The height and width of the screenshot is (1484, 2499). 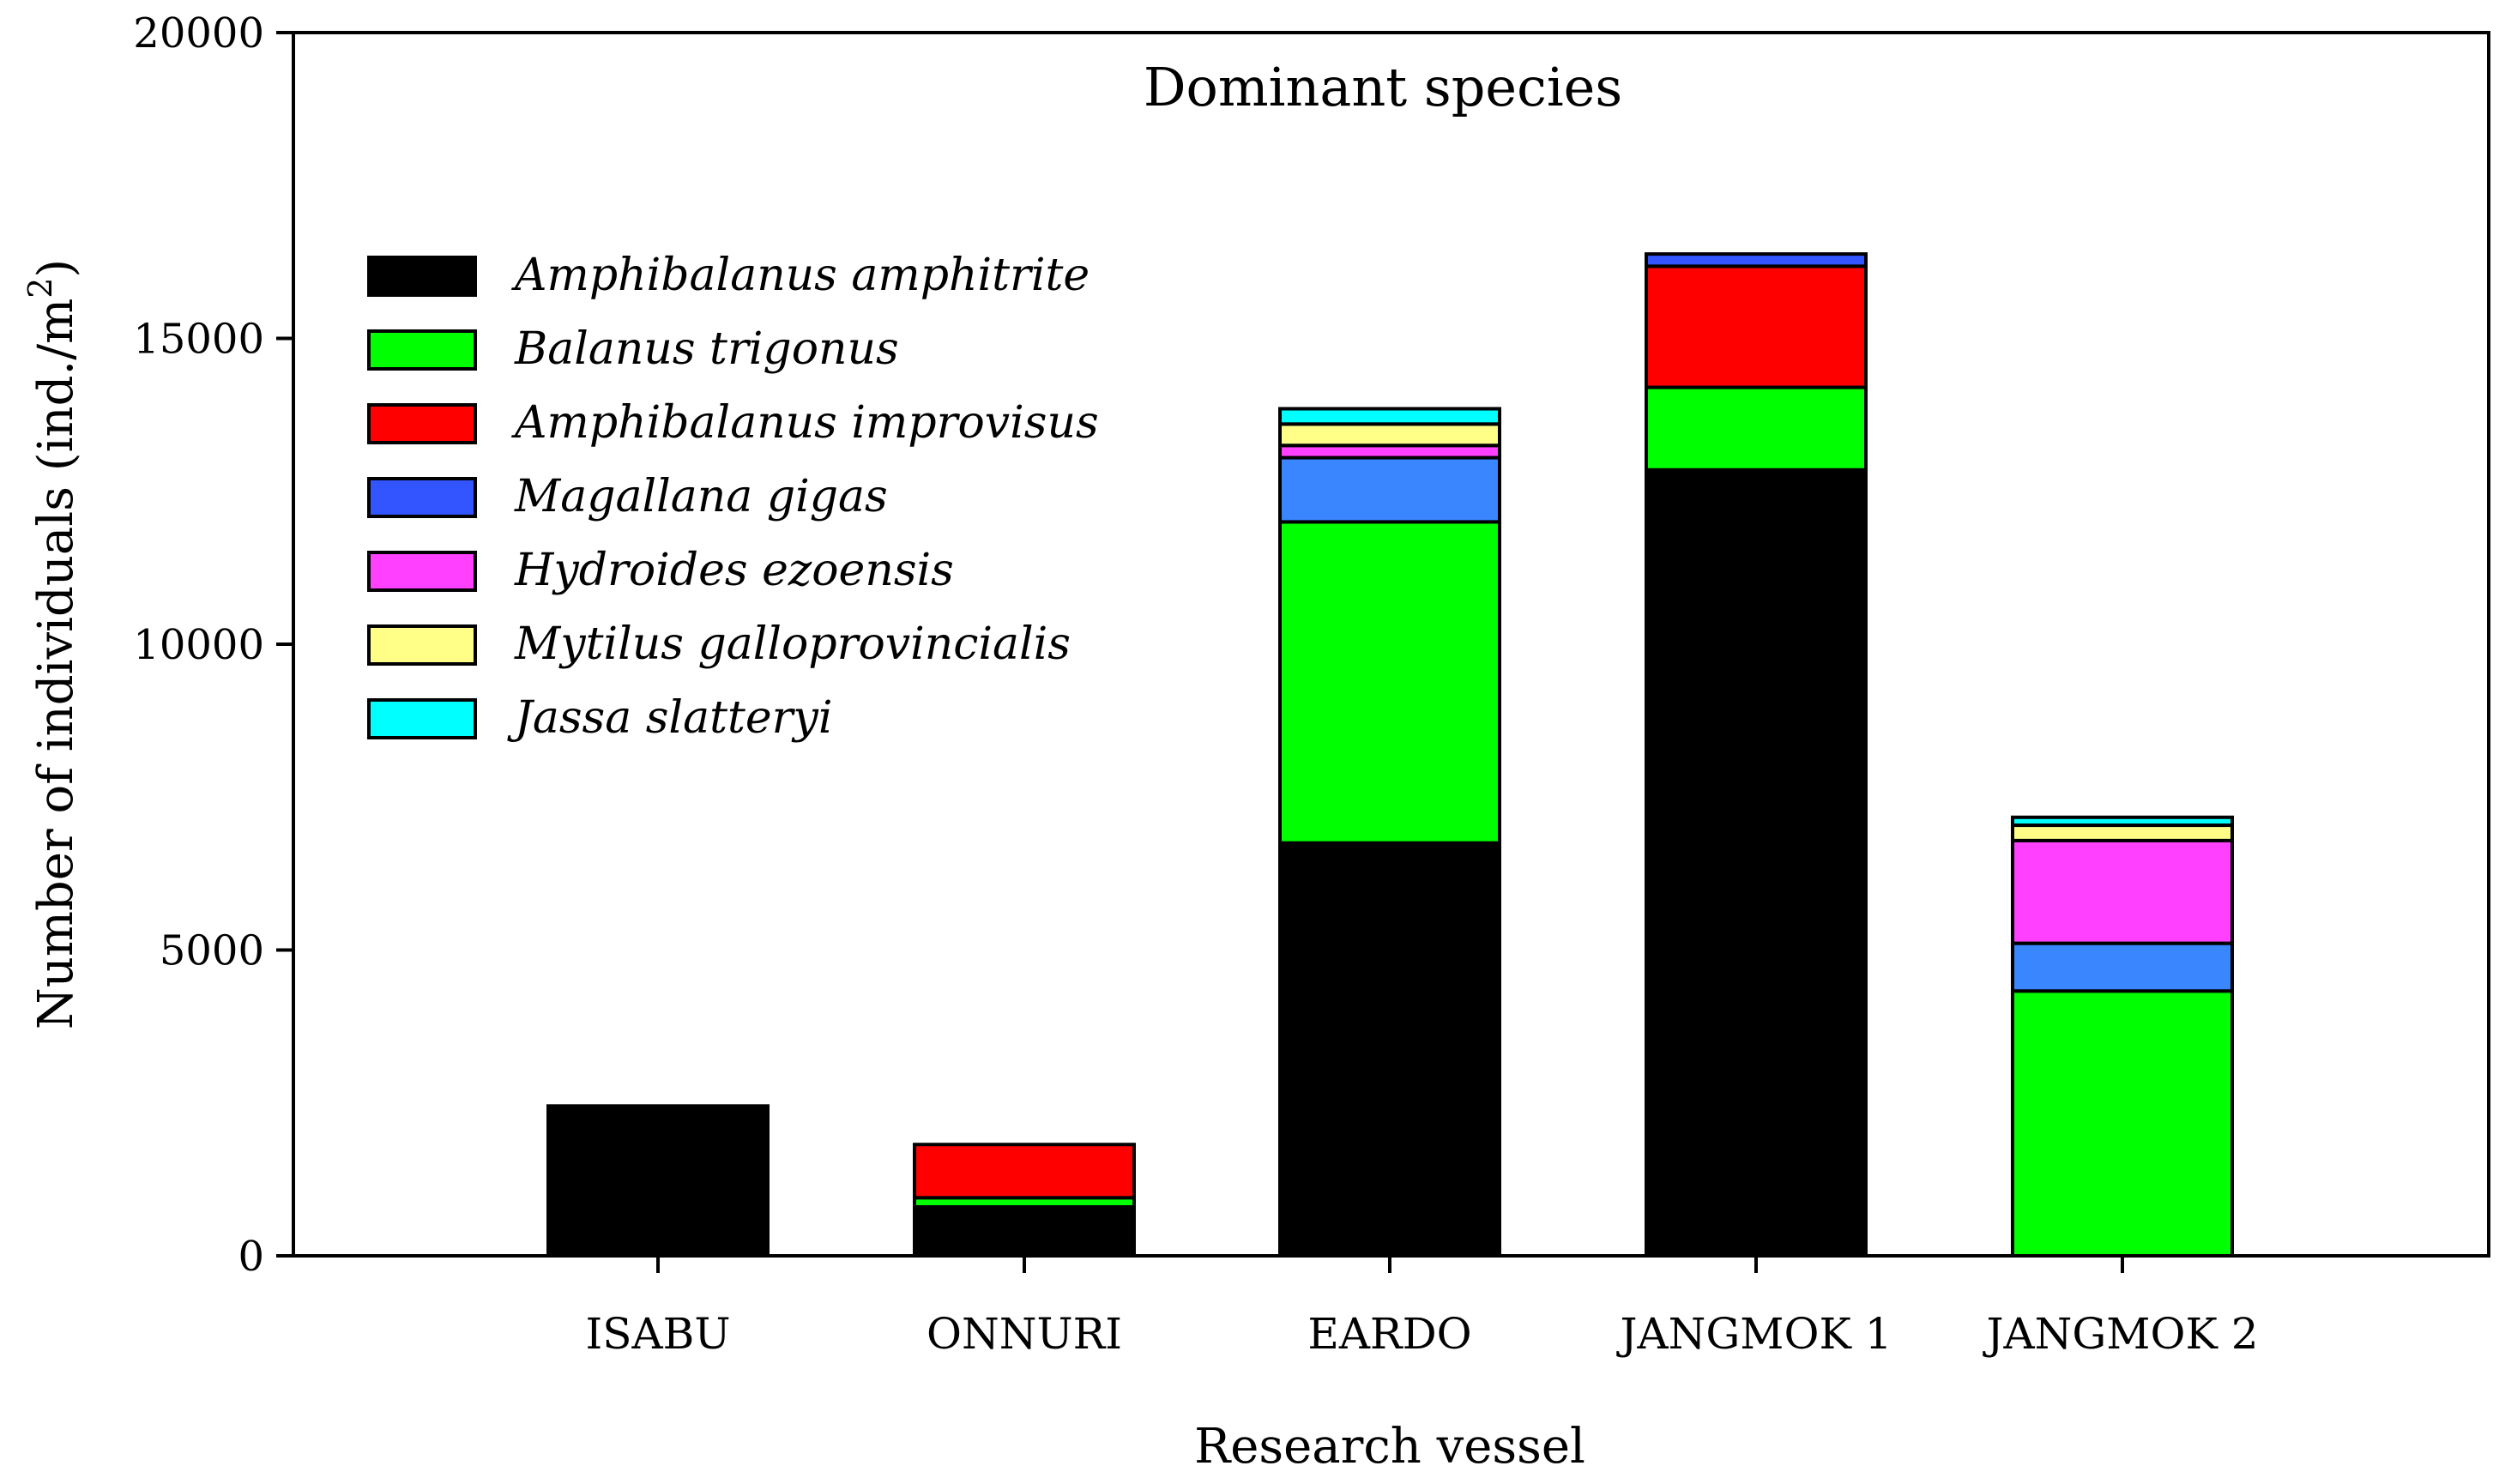 What do you see at coordinates (805, 423) in the screenshot?
I see `legend-label: Amphibalanus improvisus` at bounding box center [805, 423].